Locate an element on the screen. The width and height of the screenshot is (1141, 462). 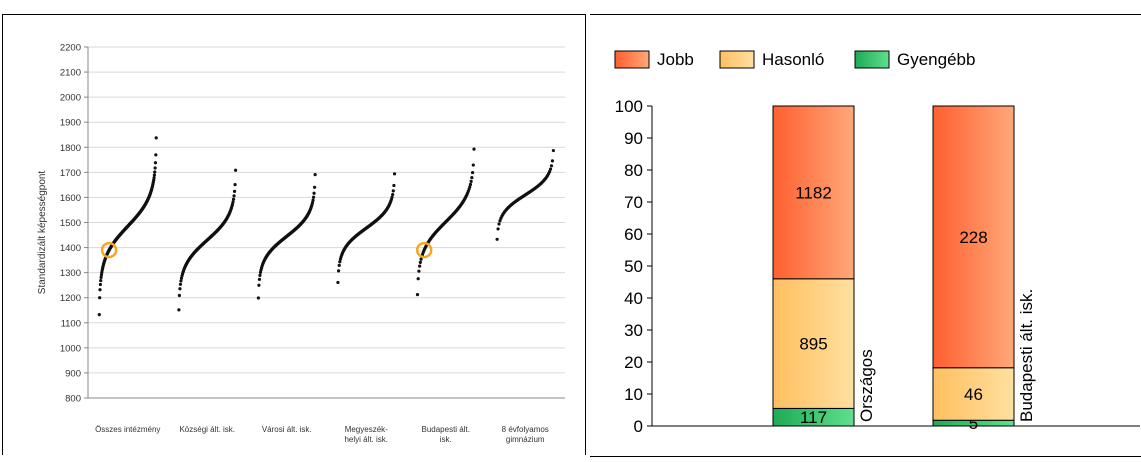
y-tick-label: 1200 is located at coordinates (70, 298).